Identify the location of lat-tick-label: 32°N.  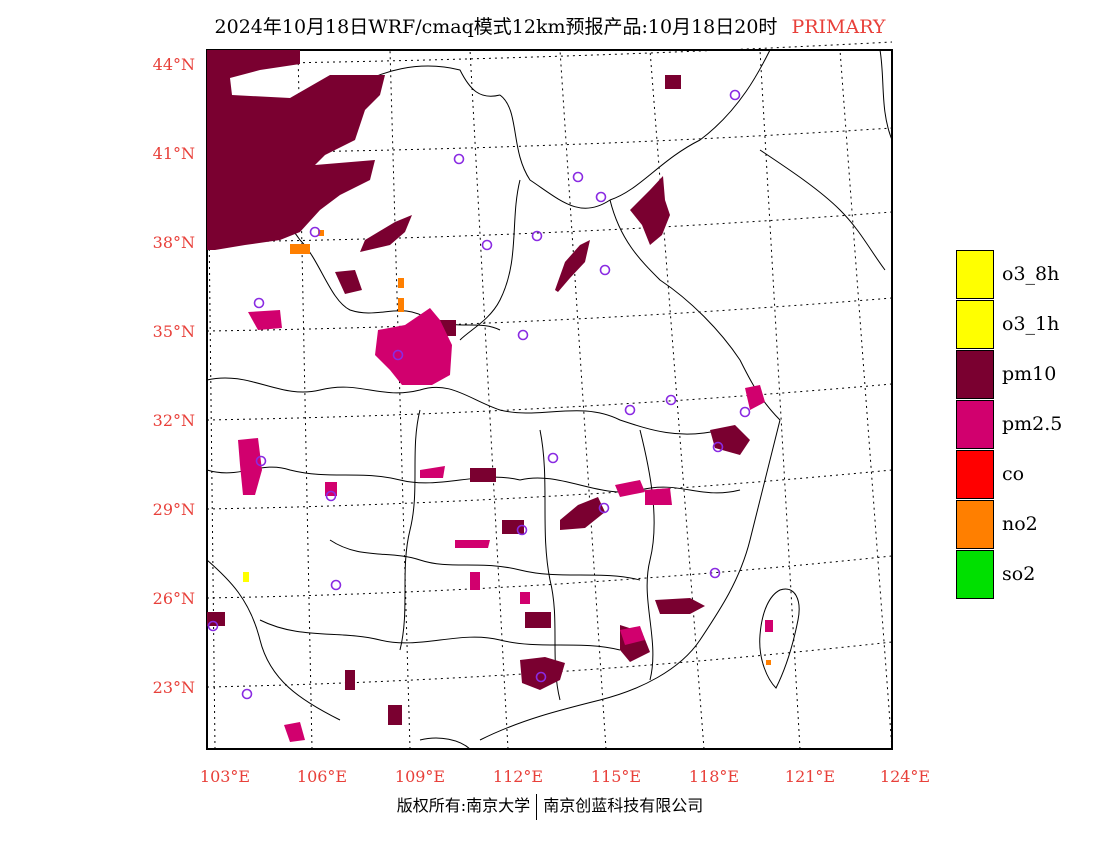
(174, 420).